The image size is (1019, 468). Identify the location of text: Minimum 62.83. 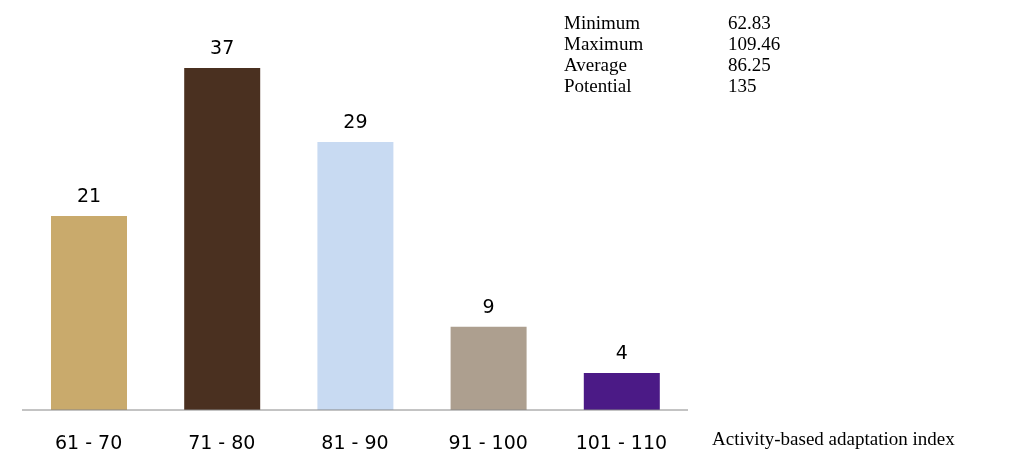
(667, 22).